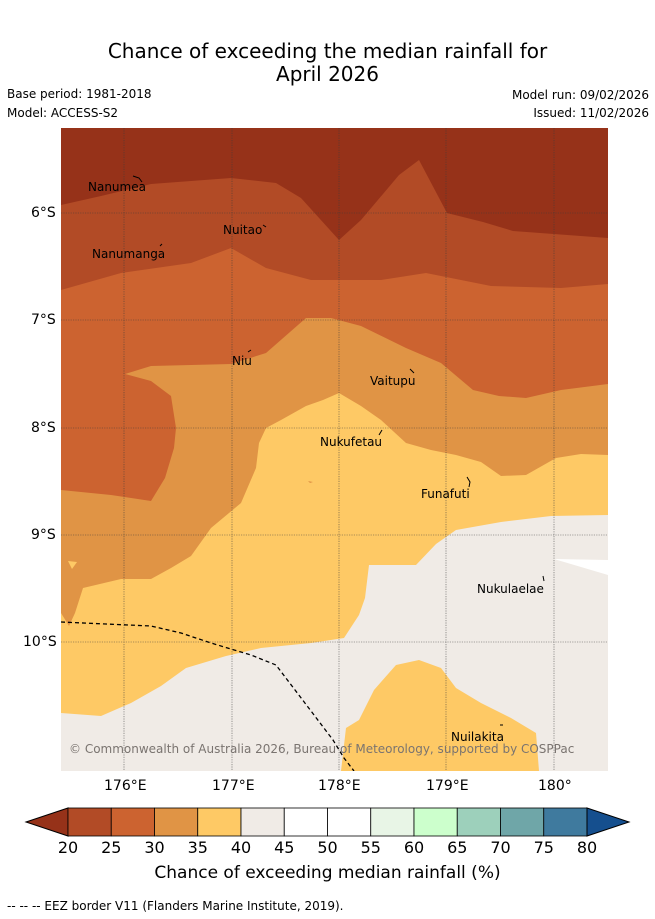  I want to click on colorbar-tick-label: 35, so click(197, 847).